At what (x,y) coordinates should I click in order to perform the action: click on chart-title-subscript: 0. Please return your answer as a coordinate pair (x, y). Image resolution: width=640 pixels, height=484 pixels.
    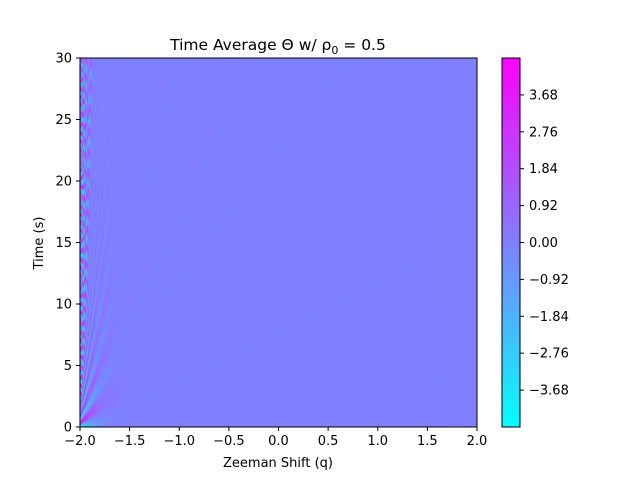
    Looking at the image, I should click on (334, 50).